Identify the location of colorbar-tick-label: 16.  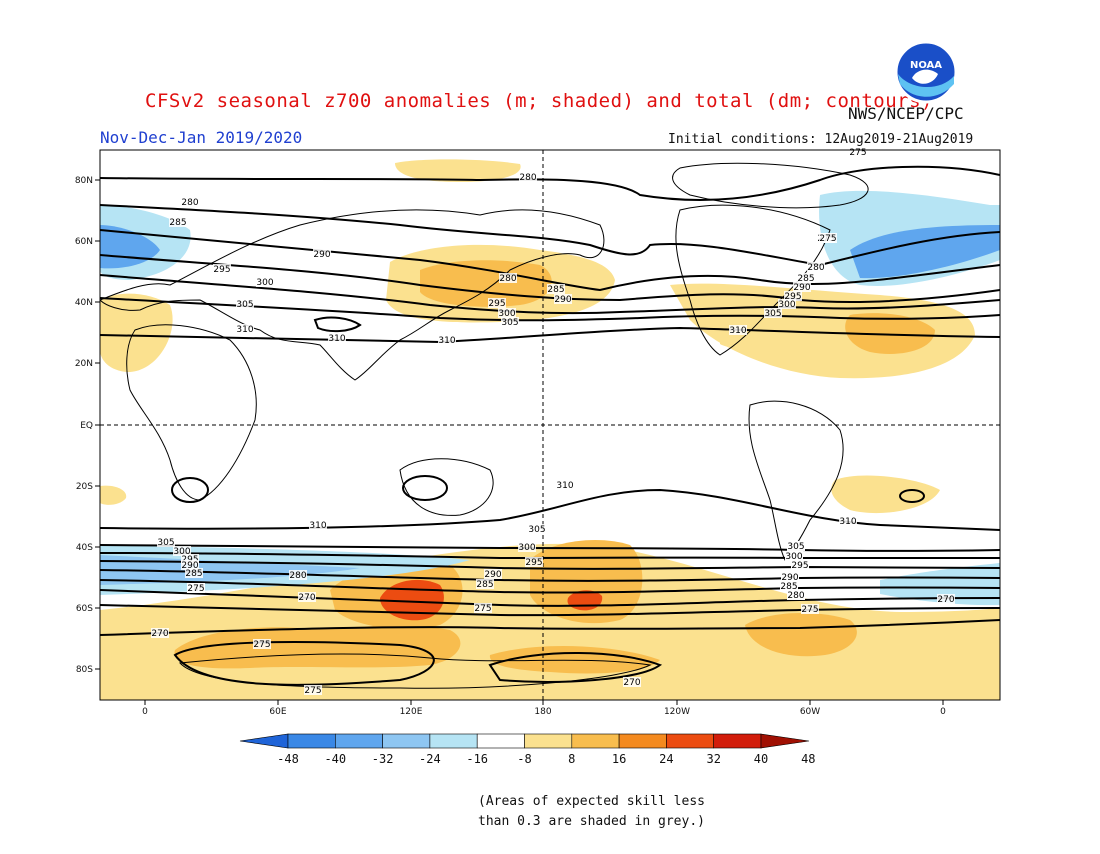
(619, 759).